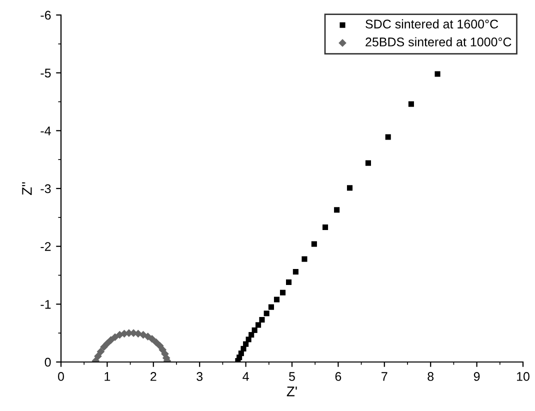 This screenshot has height=411, width=535. I want to click on x-tick-label: 2, so click(153, 376).